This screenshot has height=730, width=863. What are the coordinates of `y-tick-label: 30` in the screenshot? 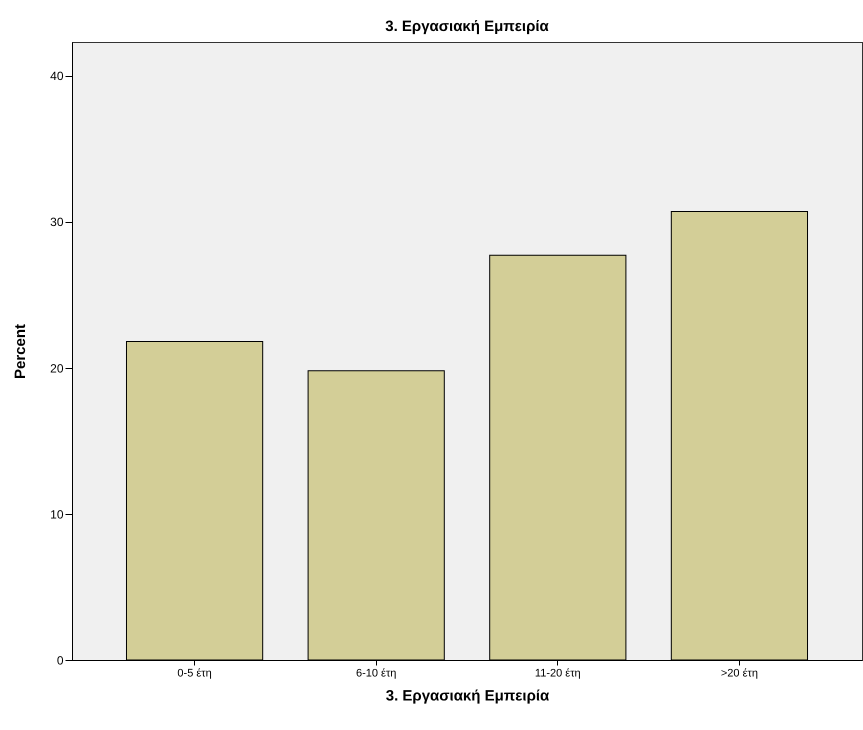 It's located at (57, 222).